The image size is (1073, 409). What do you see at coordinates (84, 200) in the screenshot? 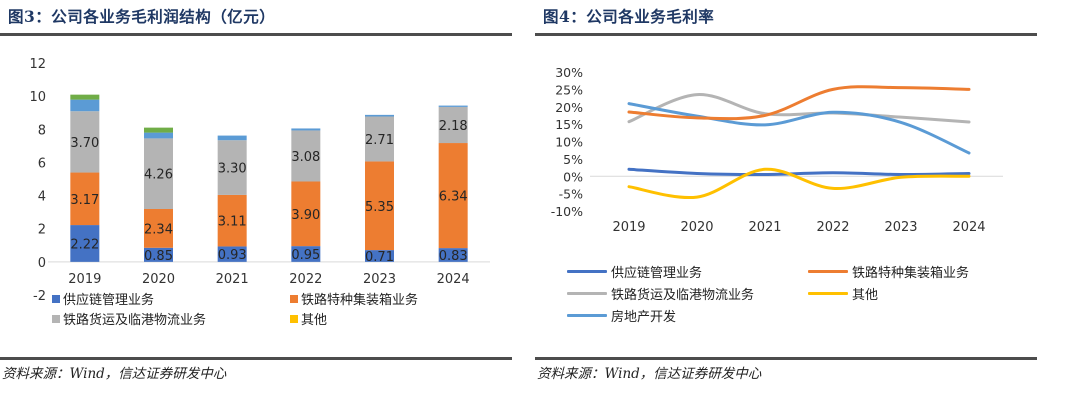
I see `data-label: 3.17` at bounding box center [84, 200].